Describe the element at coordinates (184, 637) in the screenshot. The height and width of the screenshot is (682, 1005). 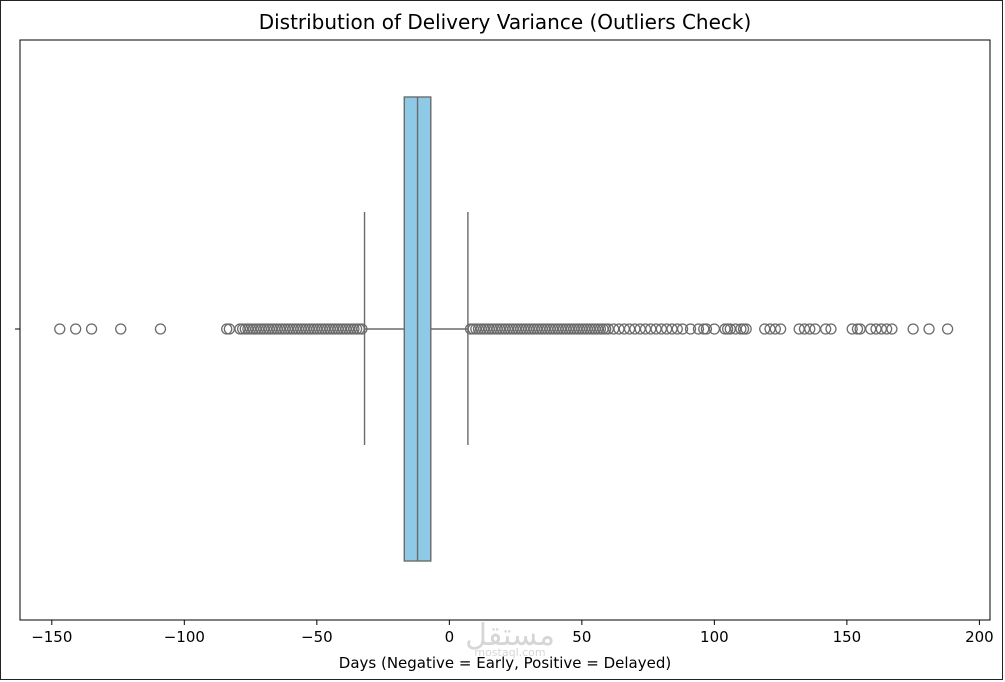
I see `x-tick-label: −100` at that location.